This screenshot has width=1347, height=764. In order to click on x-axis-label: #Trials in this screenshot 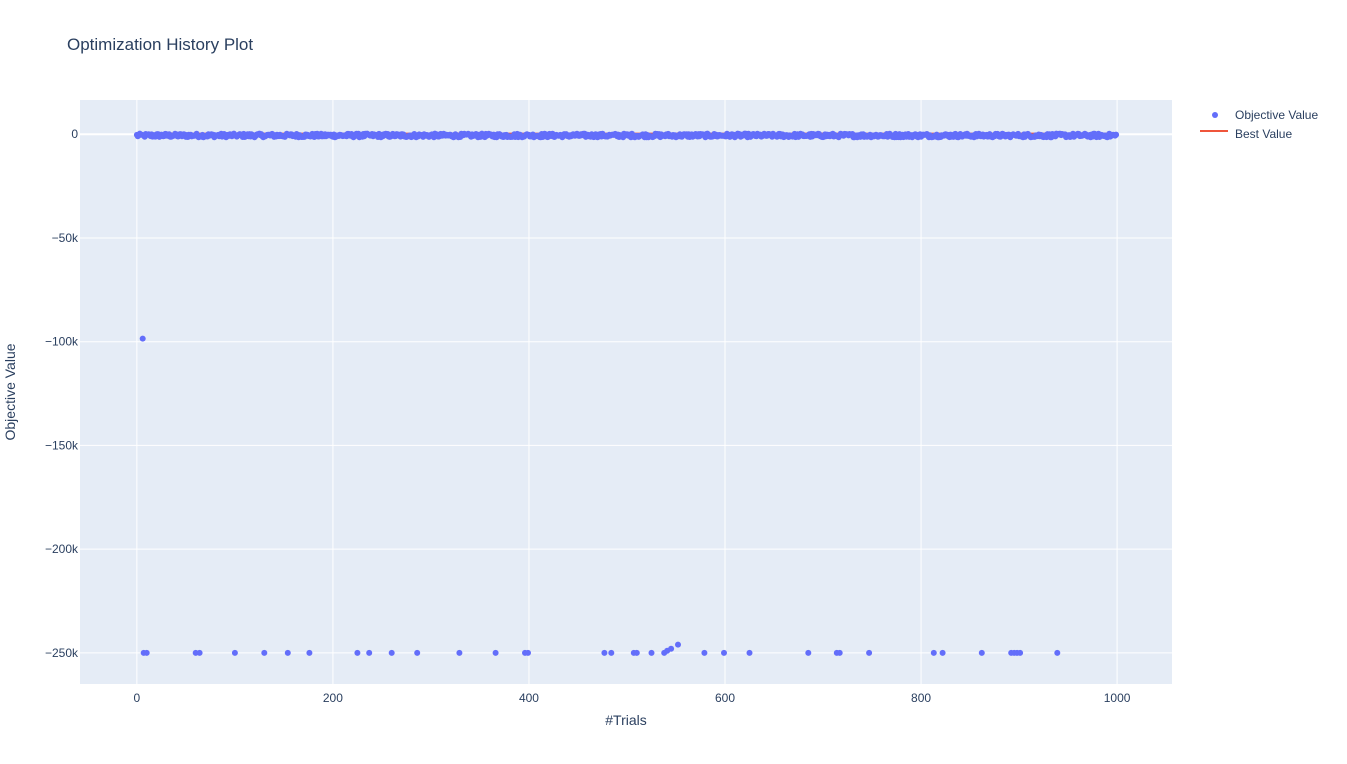, I will do `click(626, 720)`.